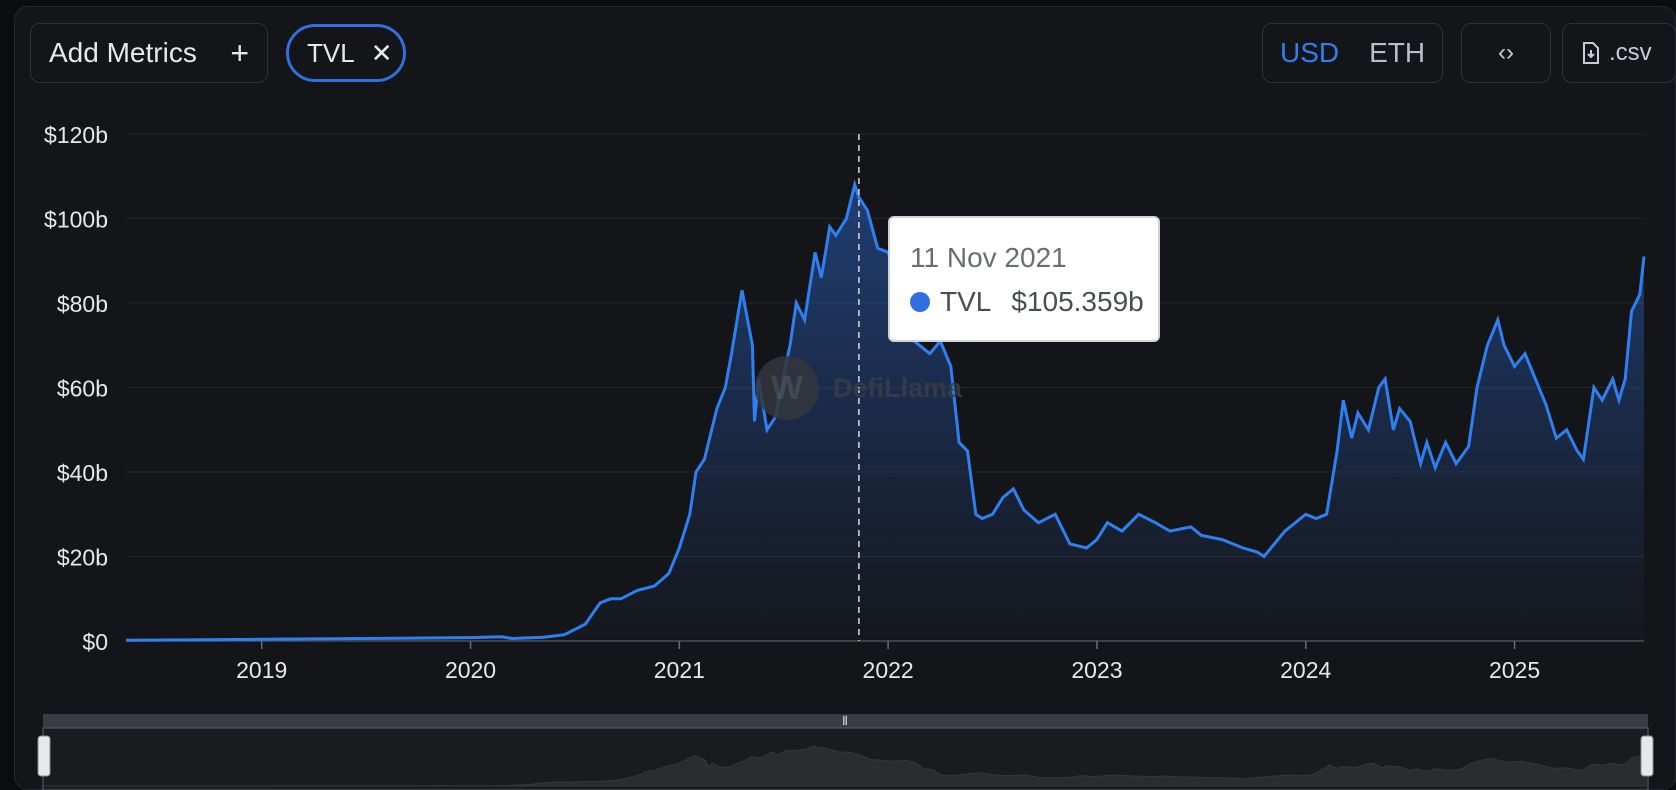  What do you see at coordinates (898, 387) in the screenshot?
I see `watermark-text: DefiLlama` at bounding box center [898, 387].